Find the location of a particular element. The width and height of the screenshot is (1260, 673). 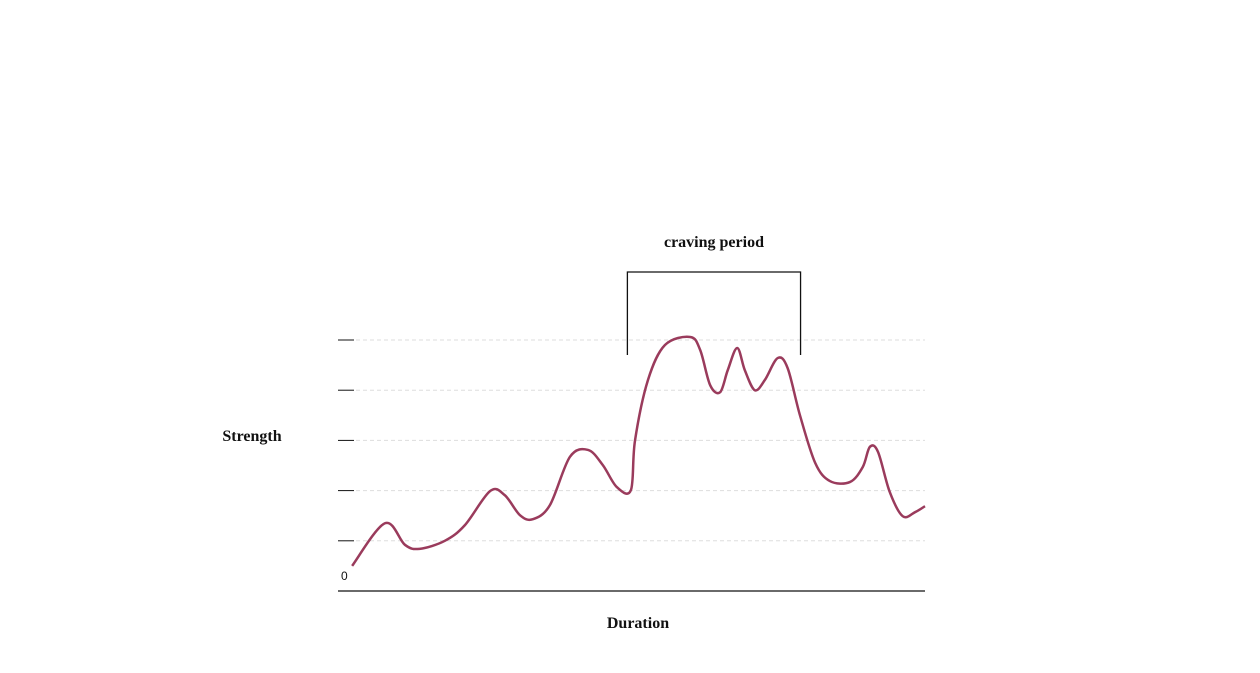

y-axis-label: Strength is located at coordinates (251, 436).